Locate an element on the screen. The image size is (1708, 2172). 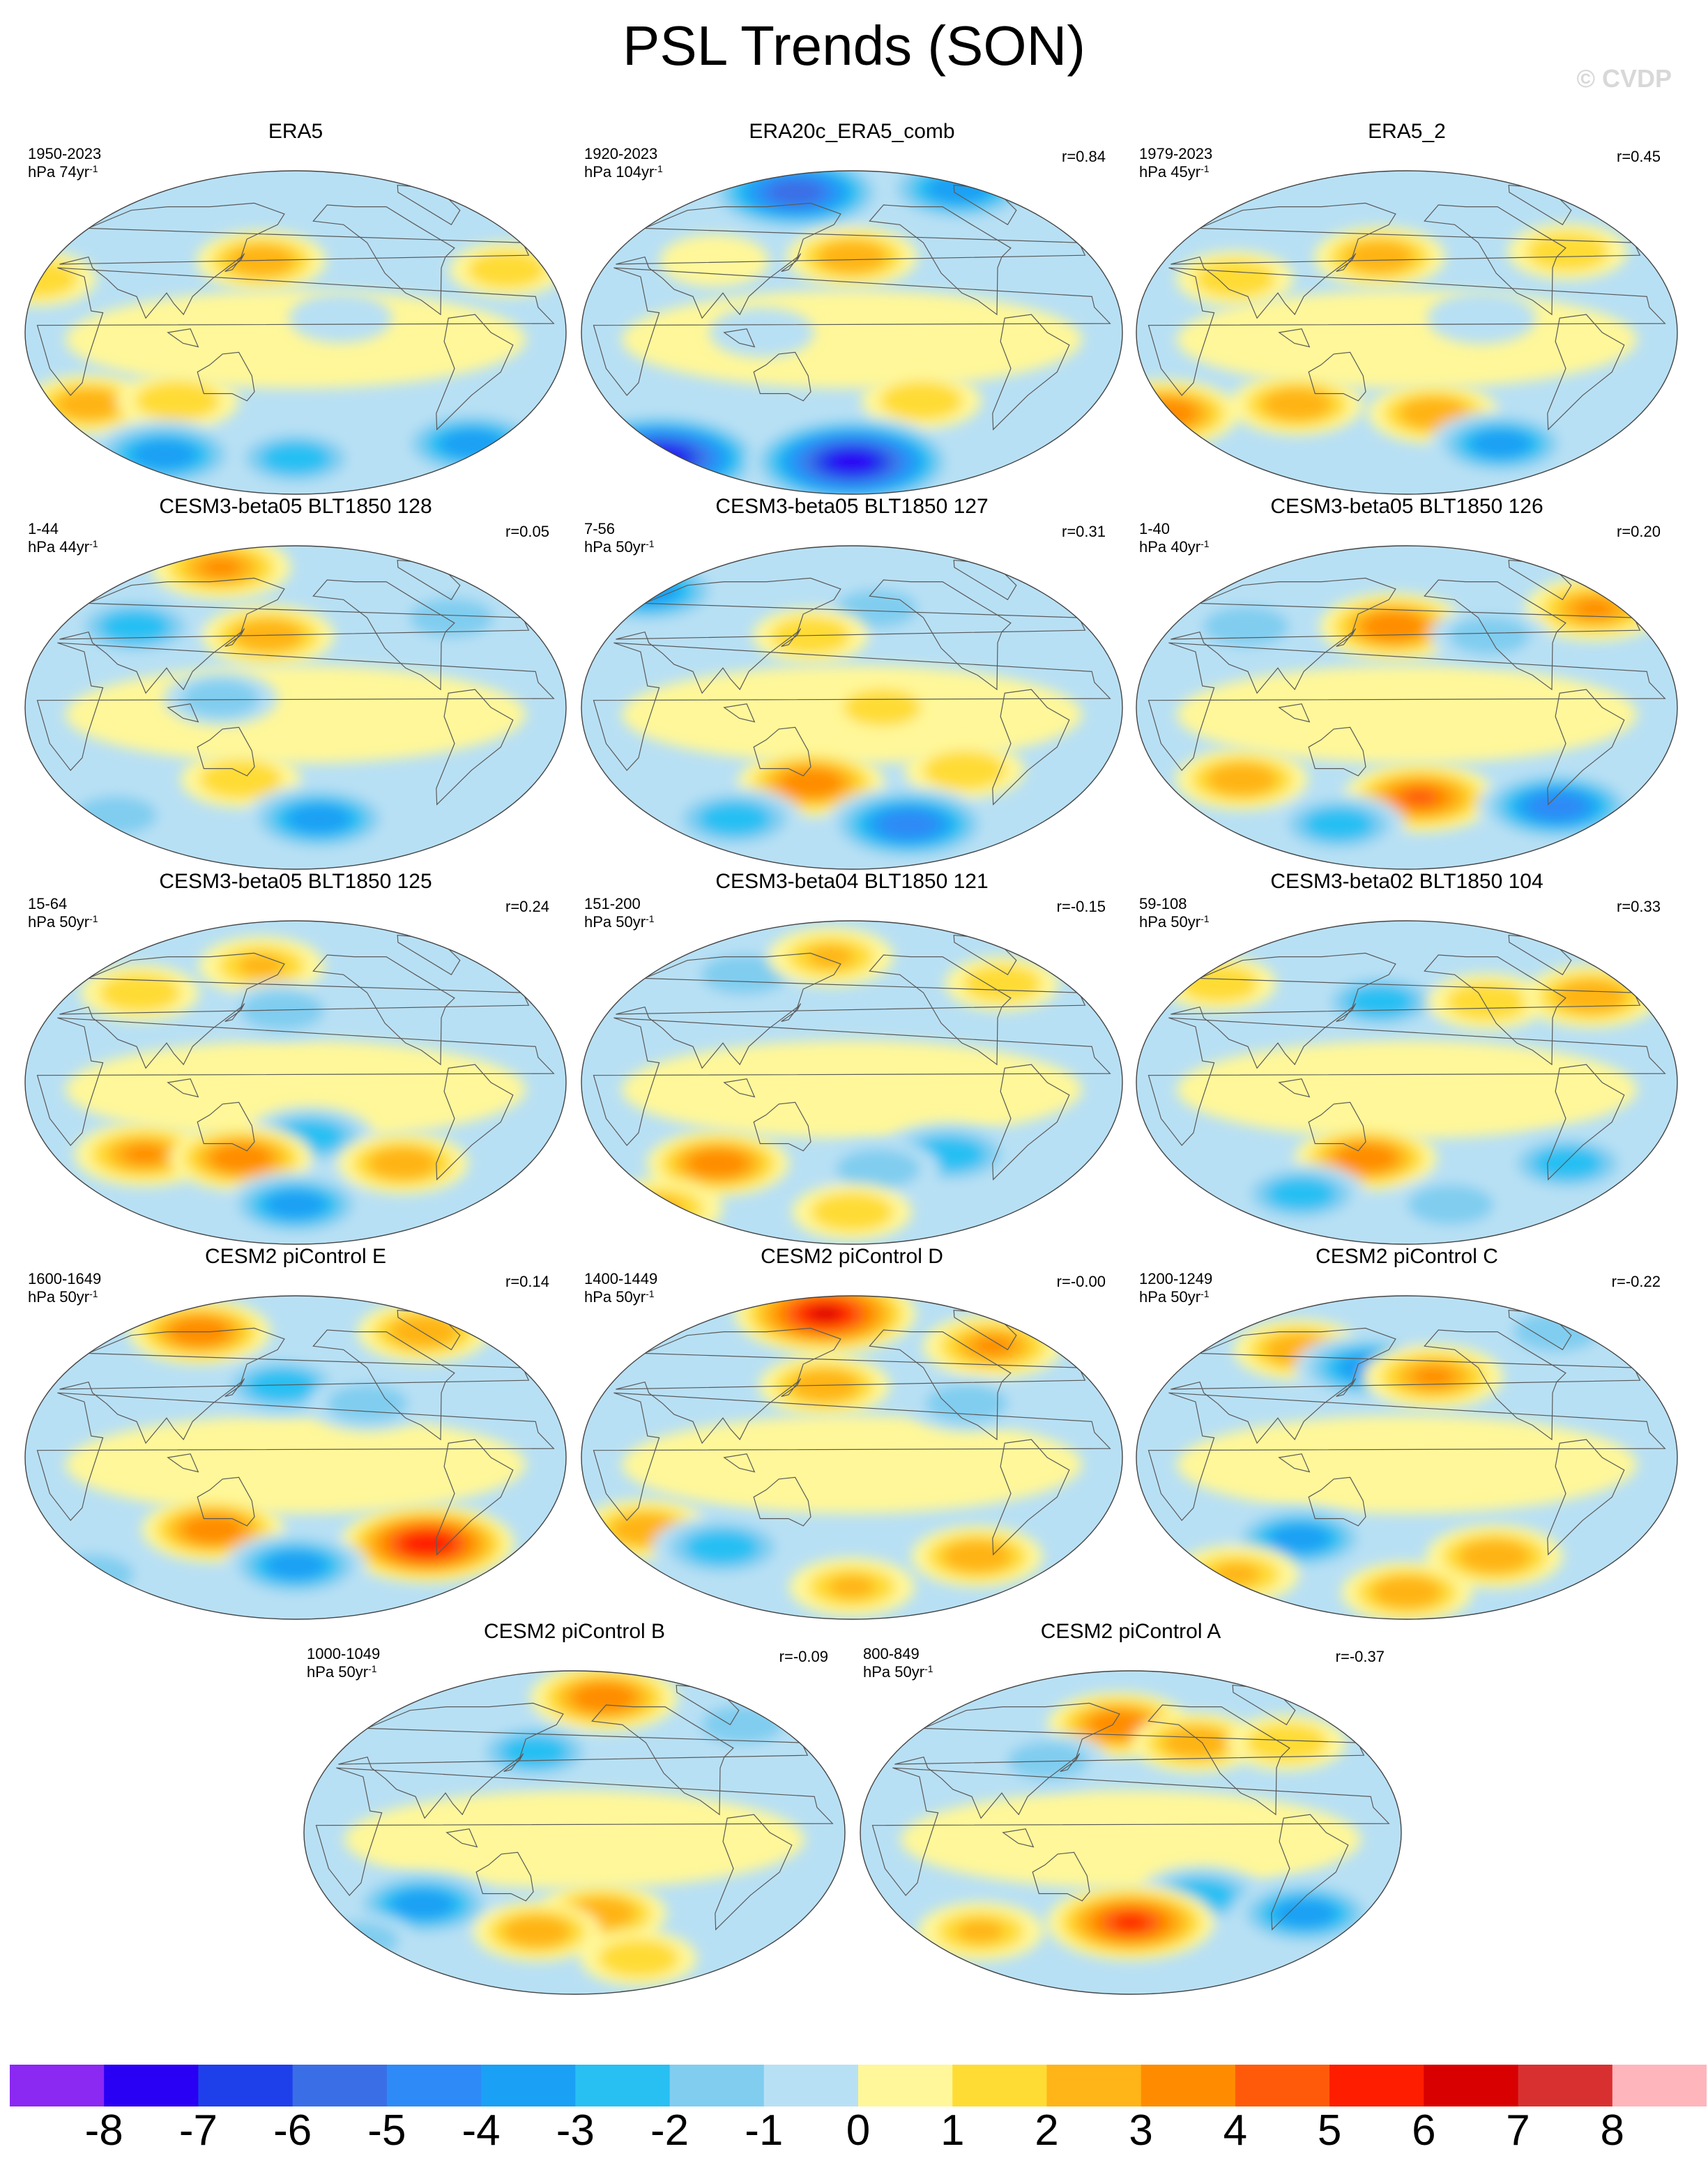
colorbar-tick-label: 2 is located at coordinates (1047, 2130).